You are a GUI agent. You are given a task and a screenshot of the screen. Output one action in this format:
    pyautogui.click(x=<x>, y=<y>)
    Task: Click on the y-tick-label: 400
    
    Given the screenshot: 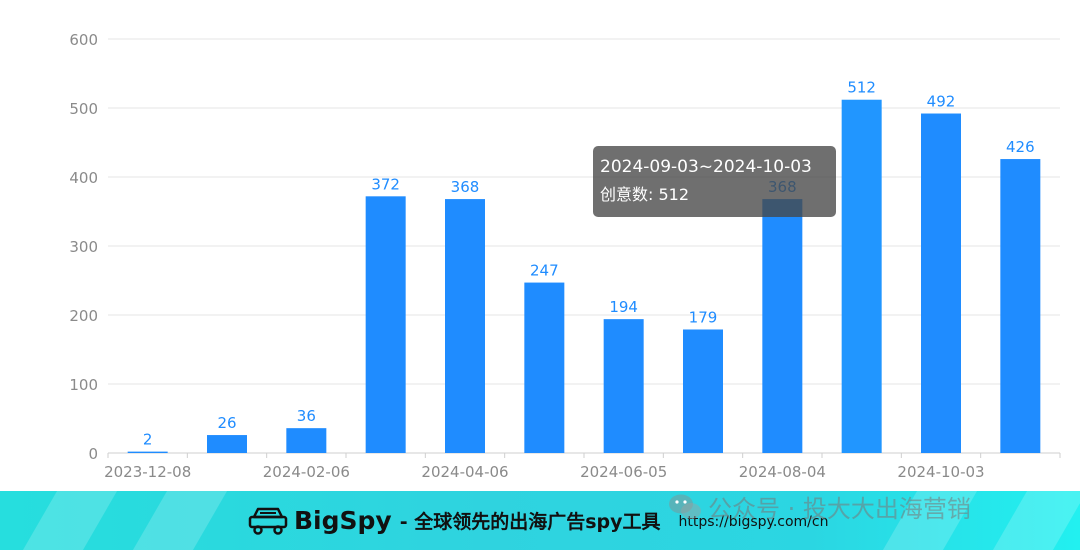 What is the action you would take?
    pyautogui.click(x=83, y=178)
    